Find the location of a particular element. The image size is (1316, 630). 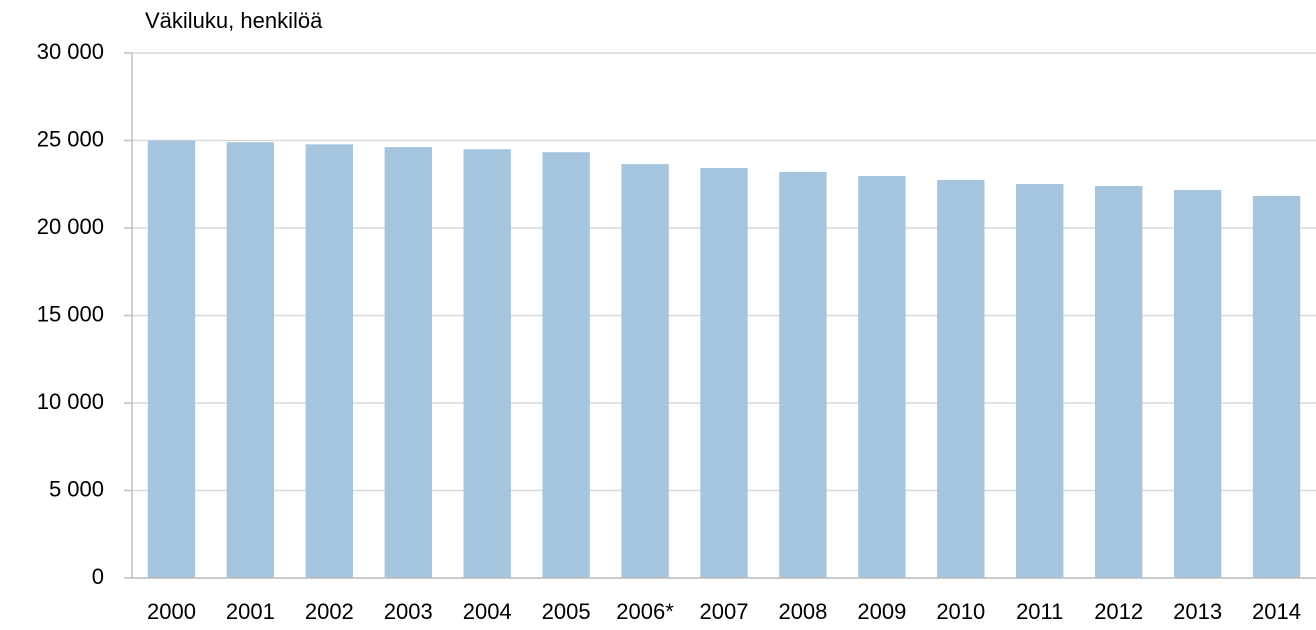

y-tick-label: 15 000 is located at coordinates (70, 313).